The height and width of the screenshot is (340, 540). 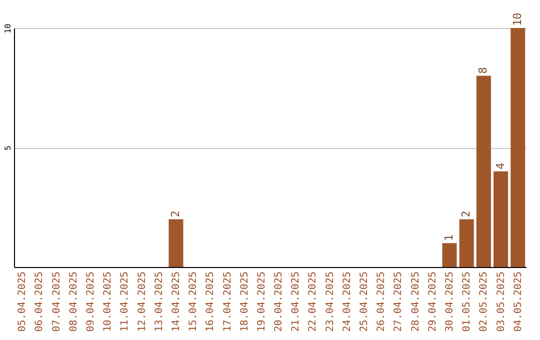 What do you see at coordinates (74, 302) in the screenshot?
I see `x-tick-label: 08.04.2025` at bounding box center [74, 302].